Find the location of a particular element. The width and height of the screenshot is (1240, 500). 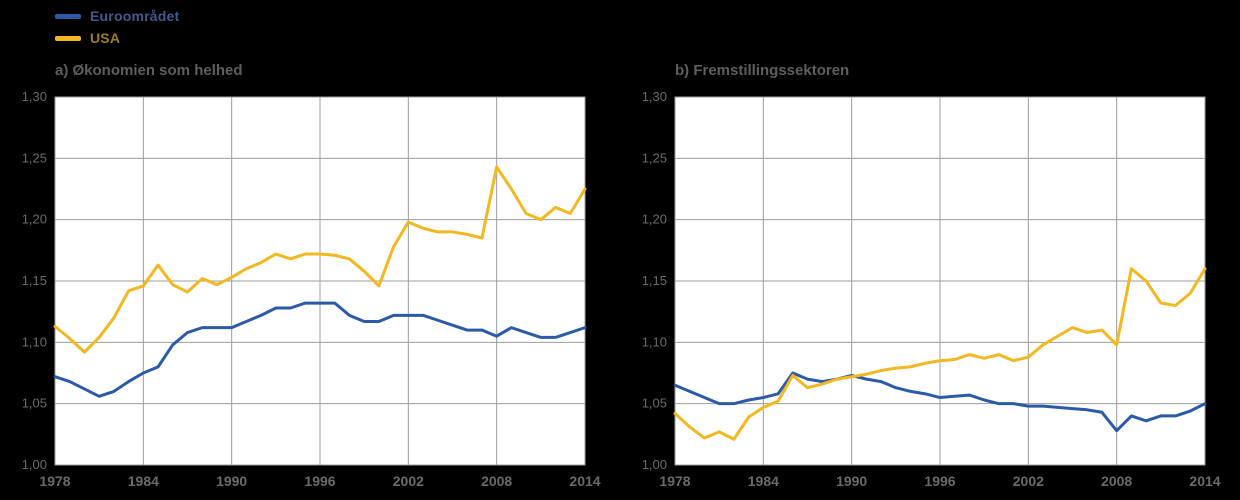

legend-label-euro-area: Euroområdet is located at coordinates (135, 16).